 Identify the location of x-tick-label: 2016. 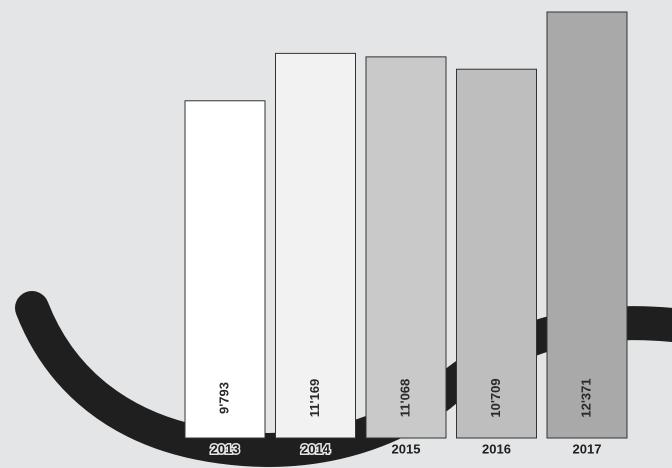
(496, 448).